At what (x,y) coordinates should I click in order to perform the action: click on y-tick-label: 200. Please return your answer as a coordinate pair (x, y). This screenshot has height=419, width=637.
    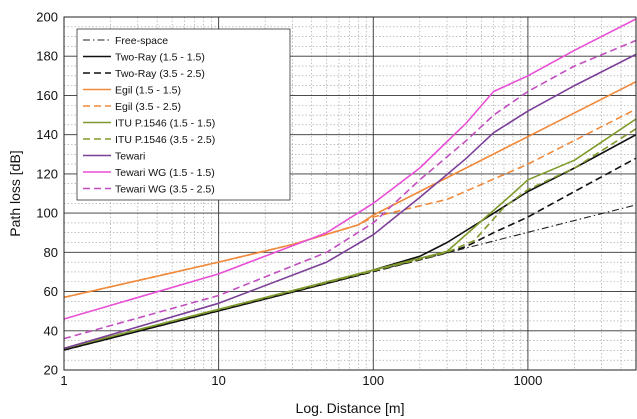
    Looking at the image, I should click on (47, 17).